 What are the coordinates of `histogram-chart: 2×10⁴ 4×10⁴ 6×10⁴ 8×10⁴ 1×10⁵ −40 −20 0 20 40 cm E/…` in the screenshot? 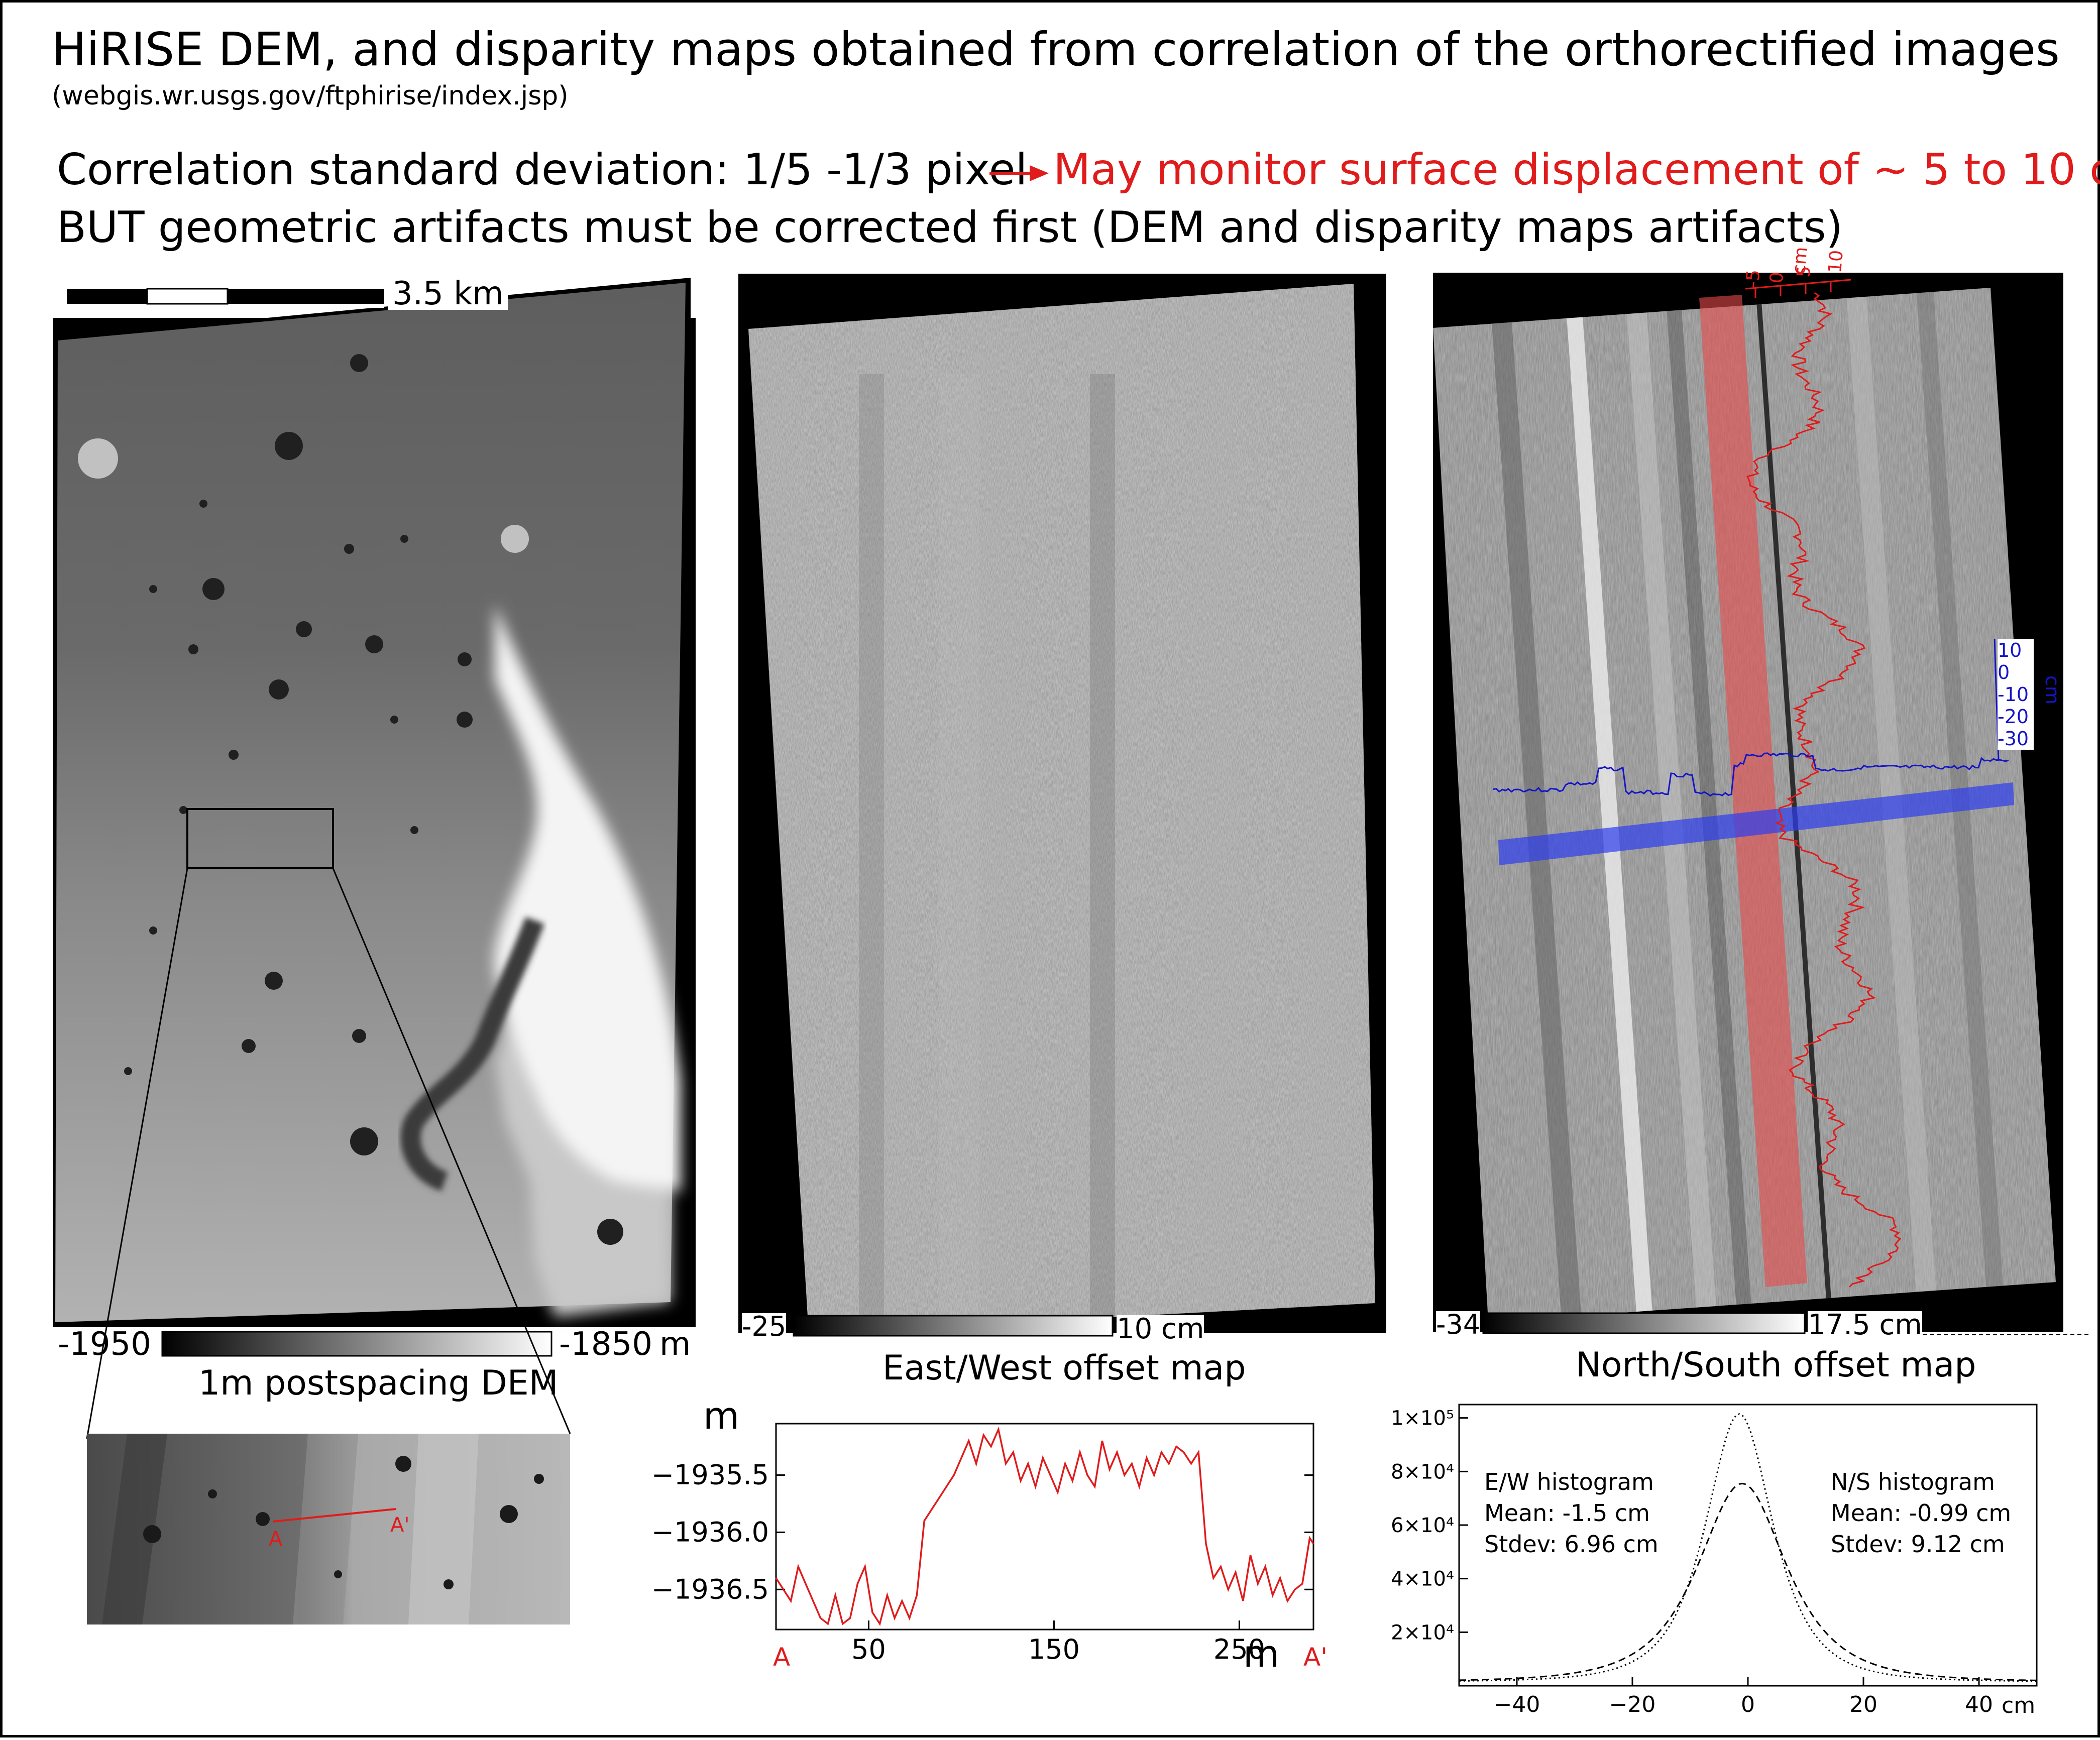 It's located at (1714, 1561).